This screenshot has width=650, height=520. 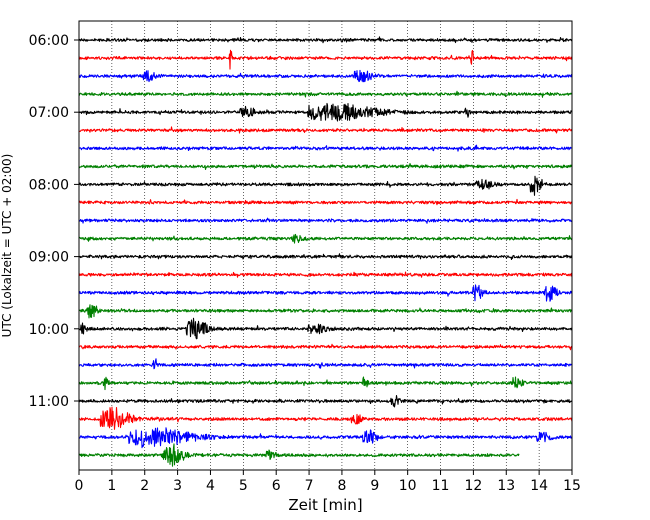 I want to click on x-tick-label: 8, so click(x=341, y=486).